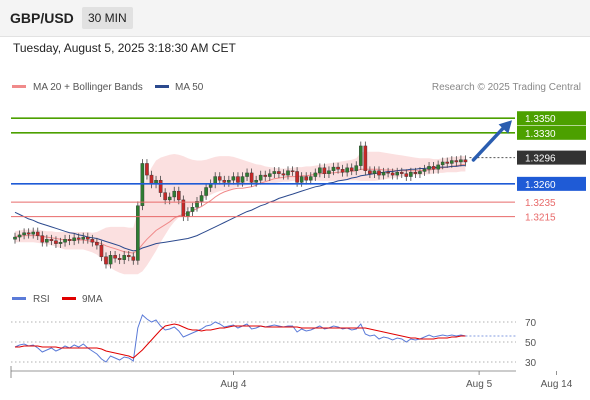 The height and width of the screenshot is (400, 590). I want to click on credit-text: Research © 2025 Trading Central, so click(506, 87).